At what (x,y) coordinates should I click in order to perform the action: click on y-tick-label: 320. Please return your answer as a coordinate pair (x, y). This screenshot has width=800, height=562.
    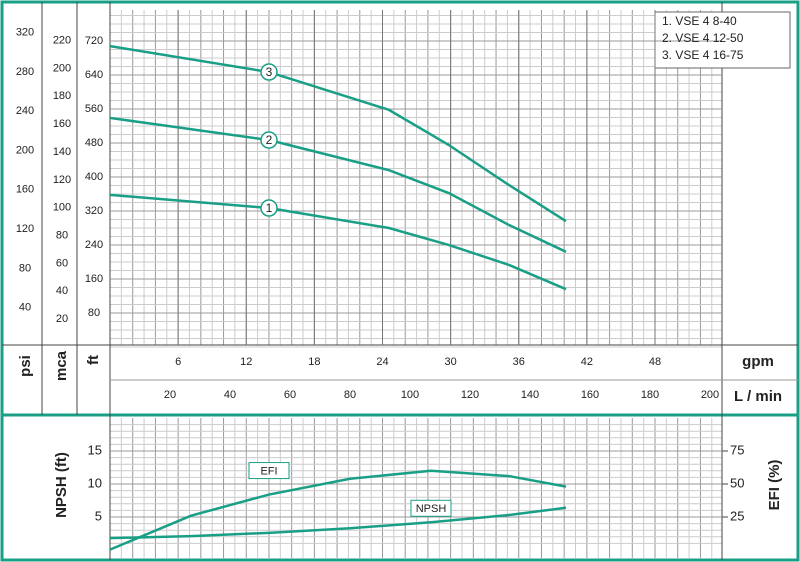
    Looking at the image, I should click on (94, 211).